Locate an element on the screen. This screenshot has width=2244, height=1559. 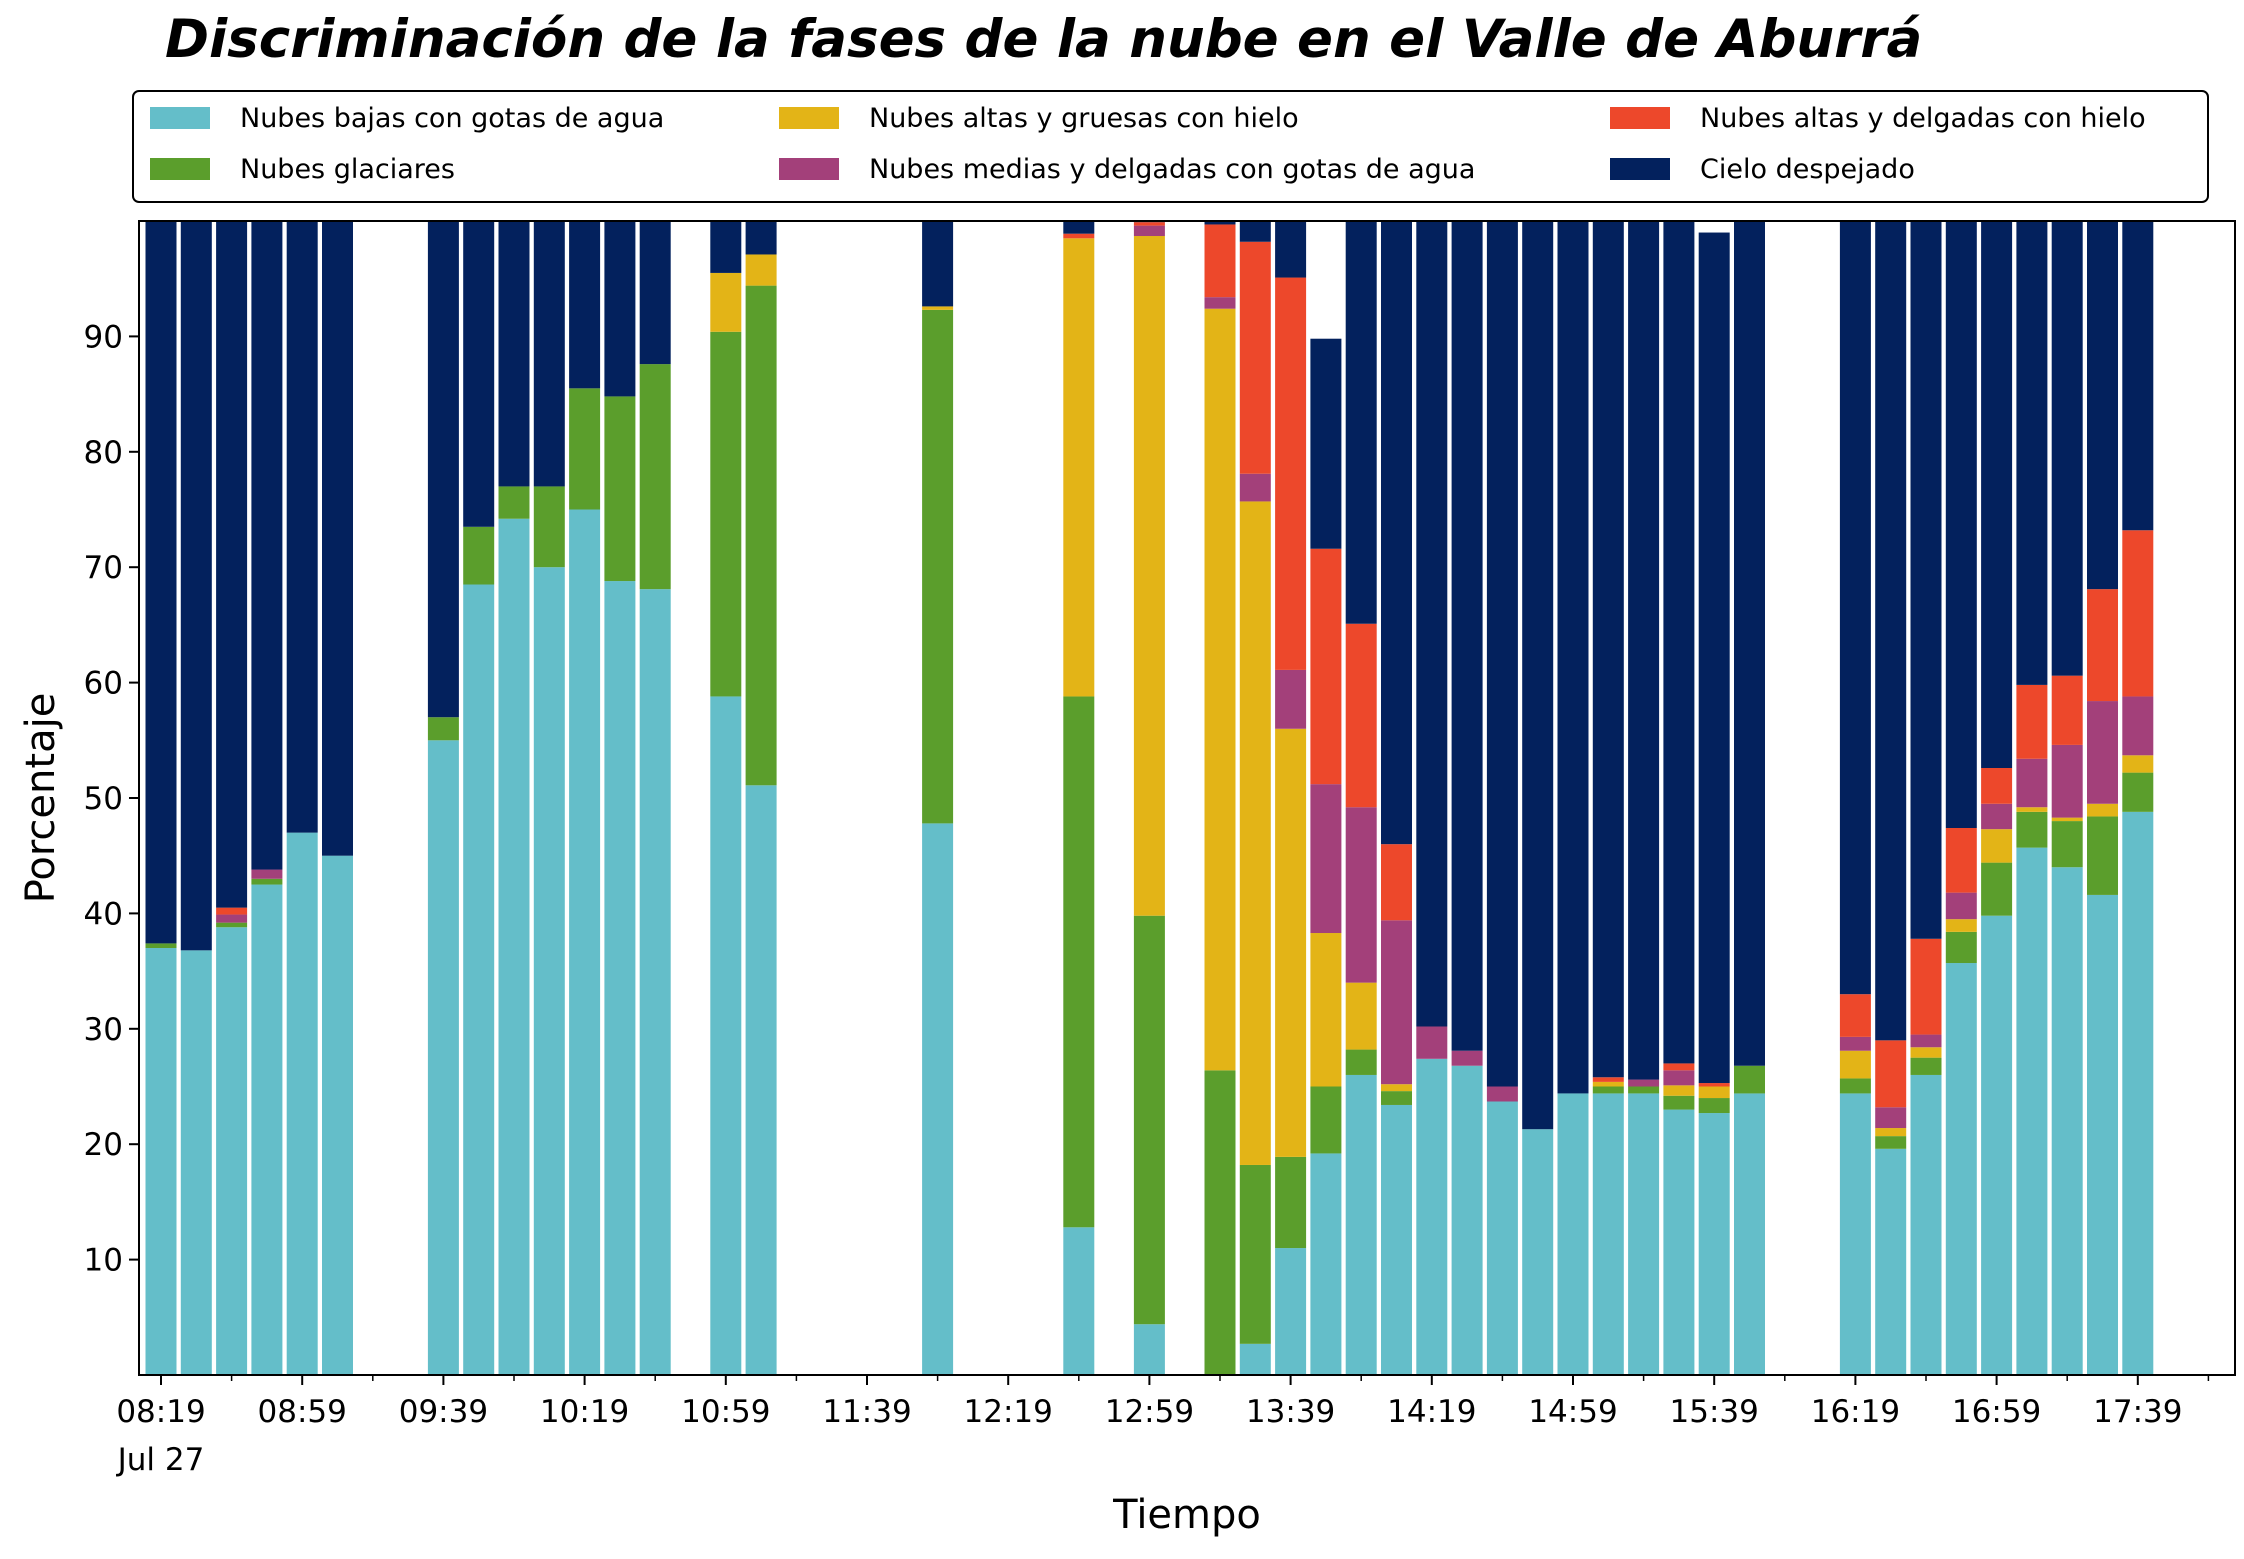
legend-label: Nubes altas y delgadas con hielo is located at coordinates (1923, 118).